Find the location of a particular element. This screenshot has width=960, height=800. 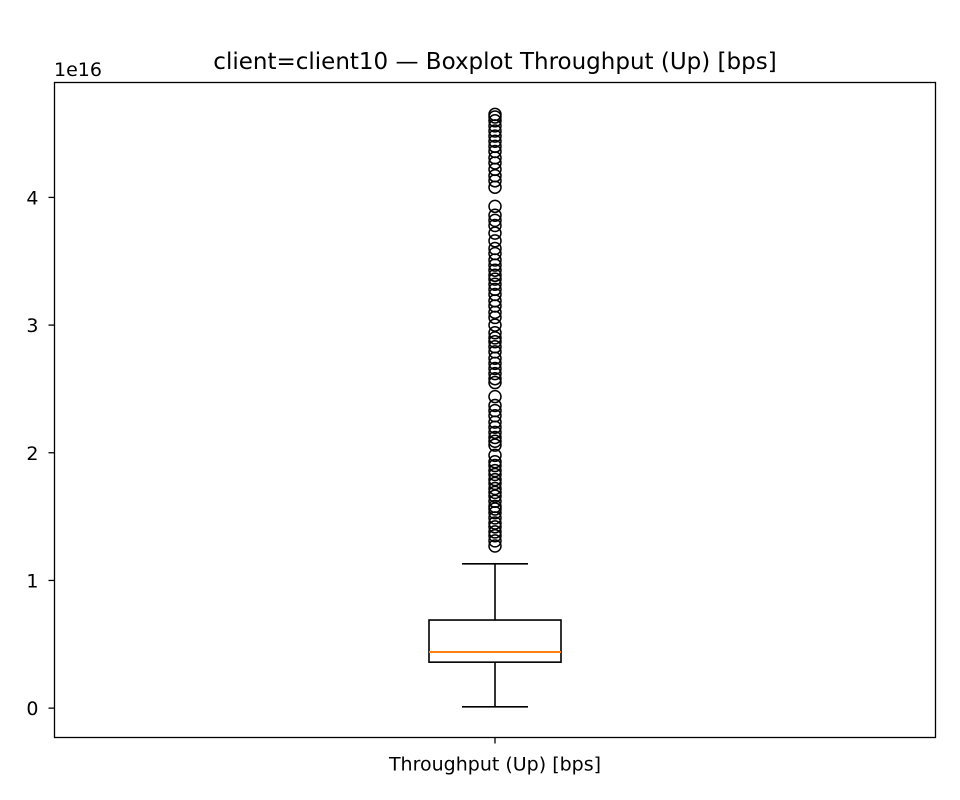

y-axis-offset-label: 1e16 is located at coordinates (78, 70).